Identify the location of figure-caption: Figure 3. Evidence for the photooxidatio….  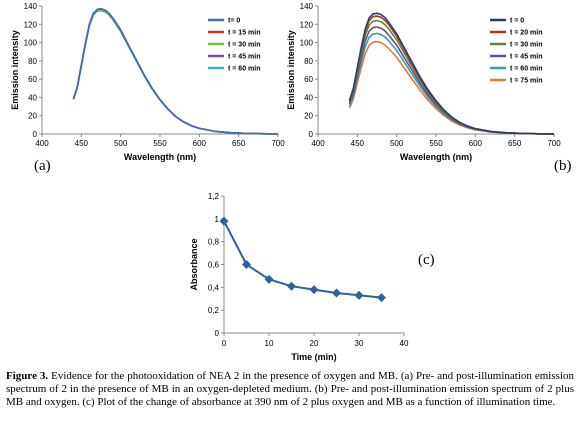
(290, 389).